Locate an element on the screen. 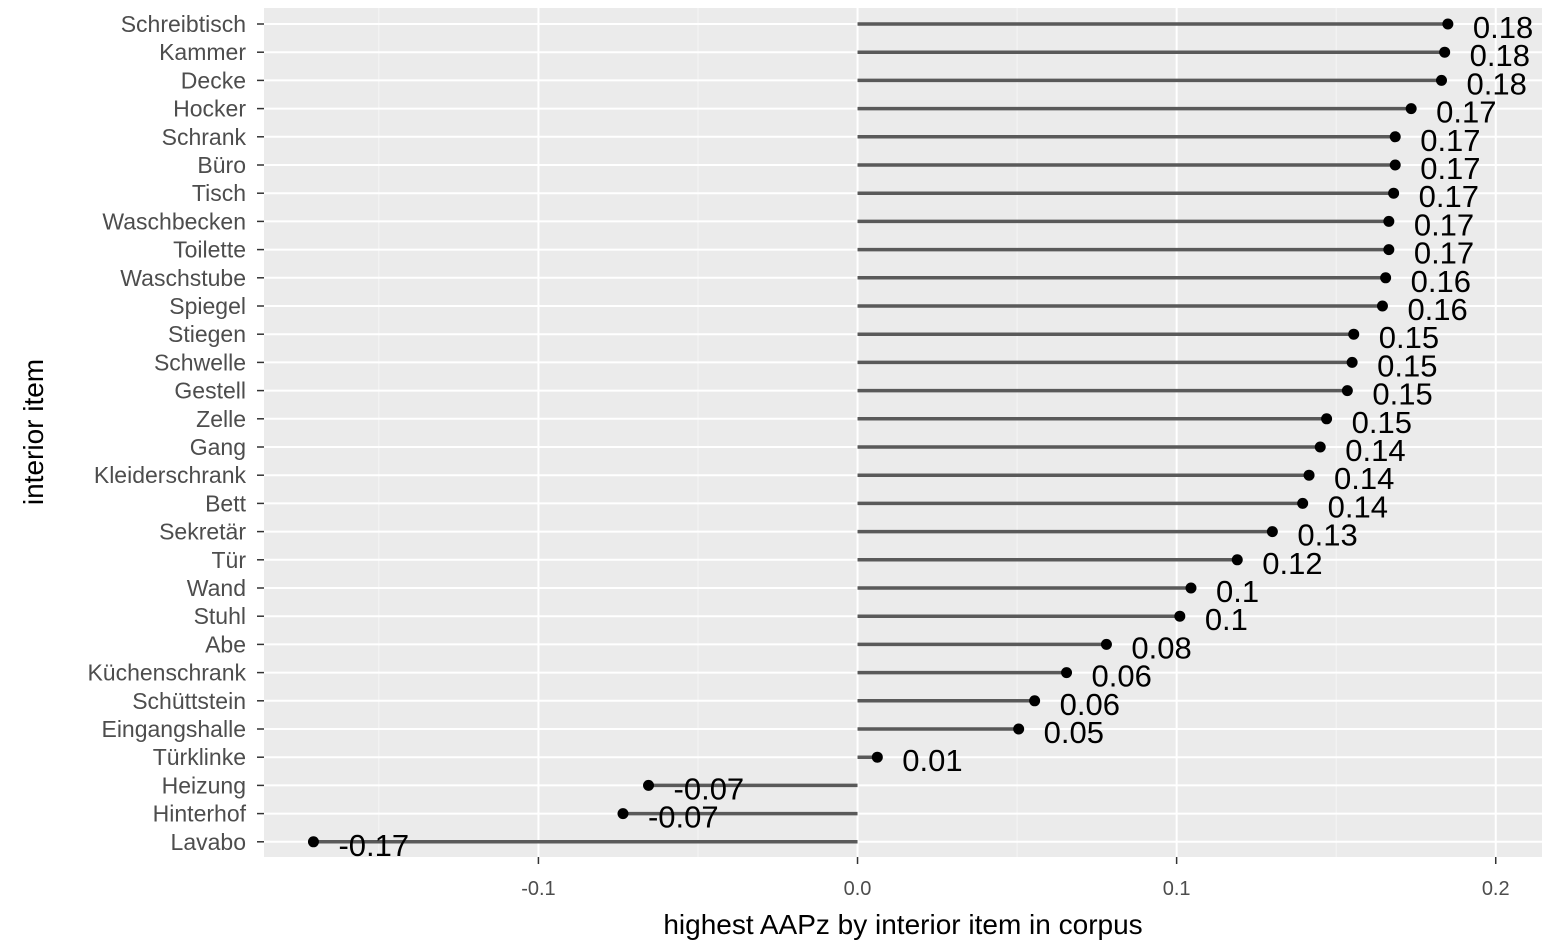  y-tick-label: Kammer is located at coordinates (202, 52).